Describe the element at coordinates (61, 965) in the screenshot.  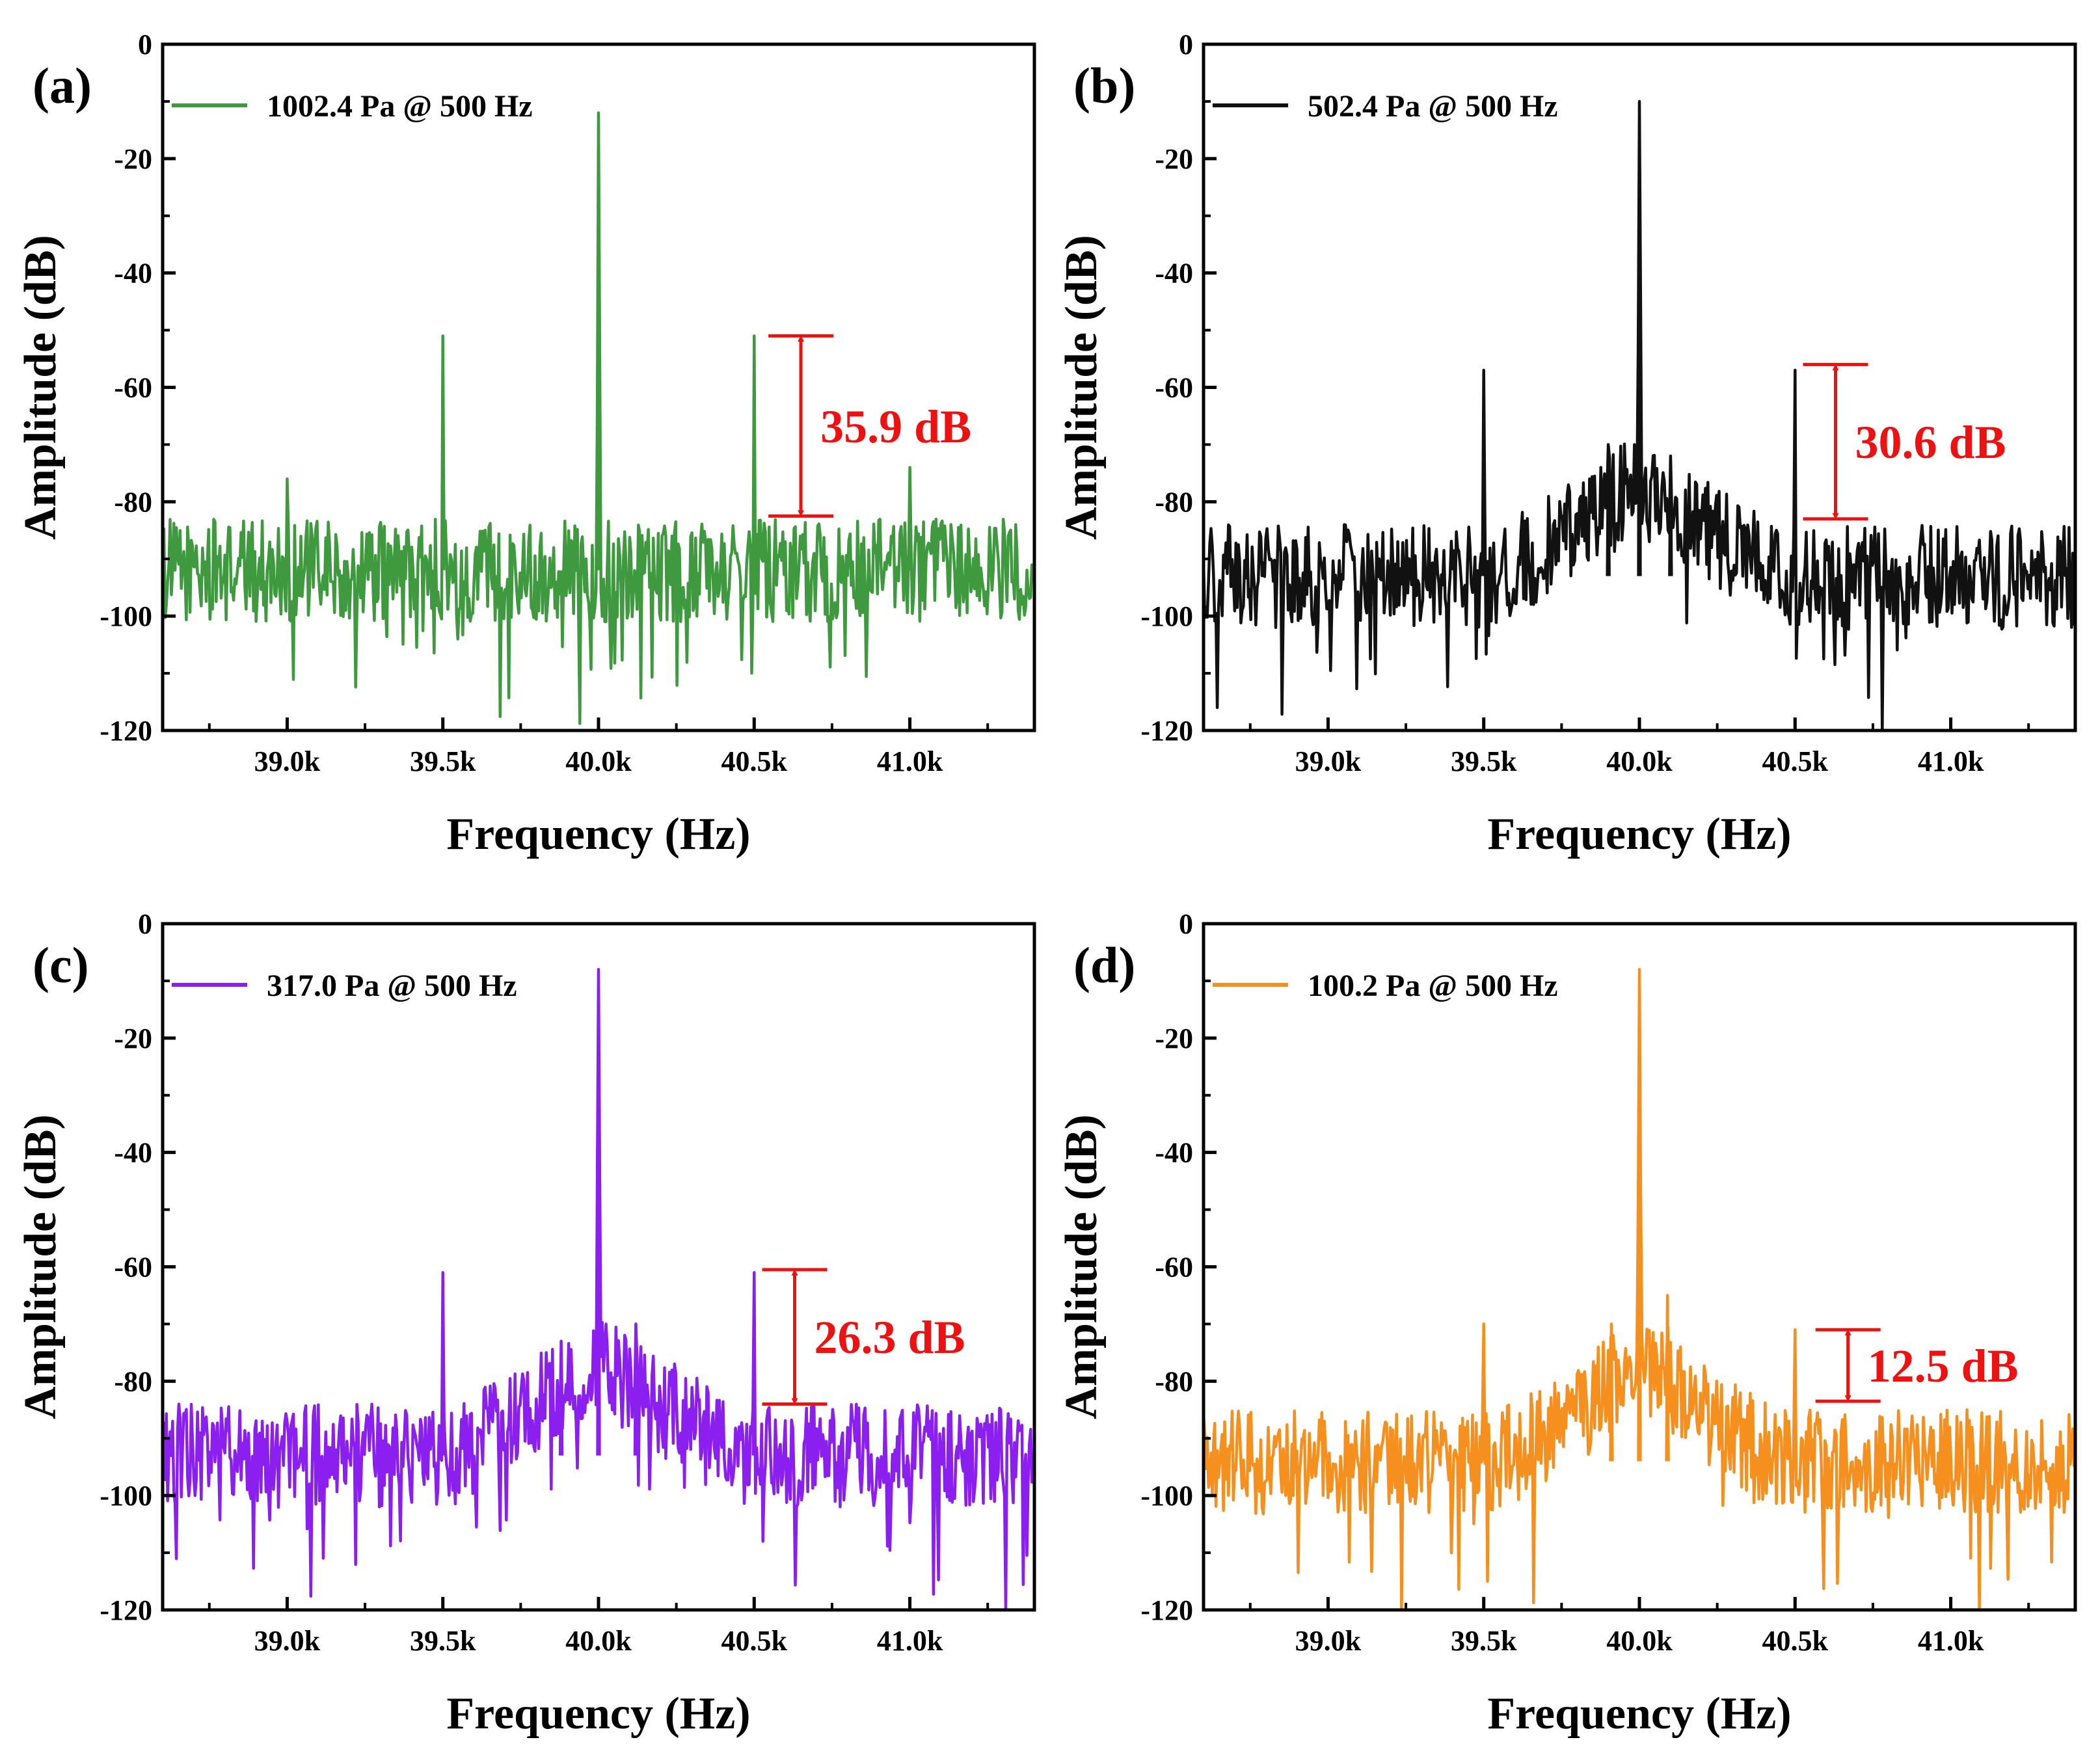
I see `panel-label: (c)` at that location.